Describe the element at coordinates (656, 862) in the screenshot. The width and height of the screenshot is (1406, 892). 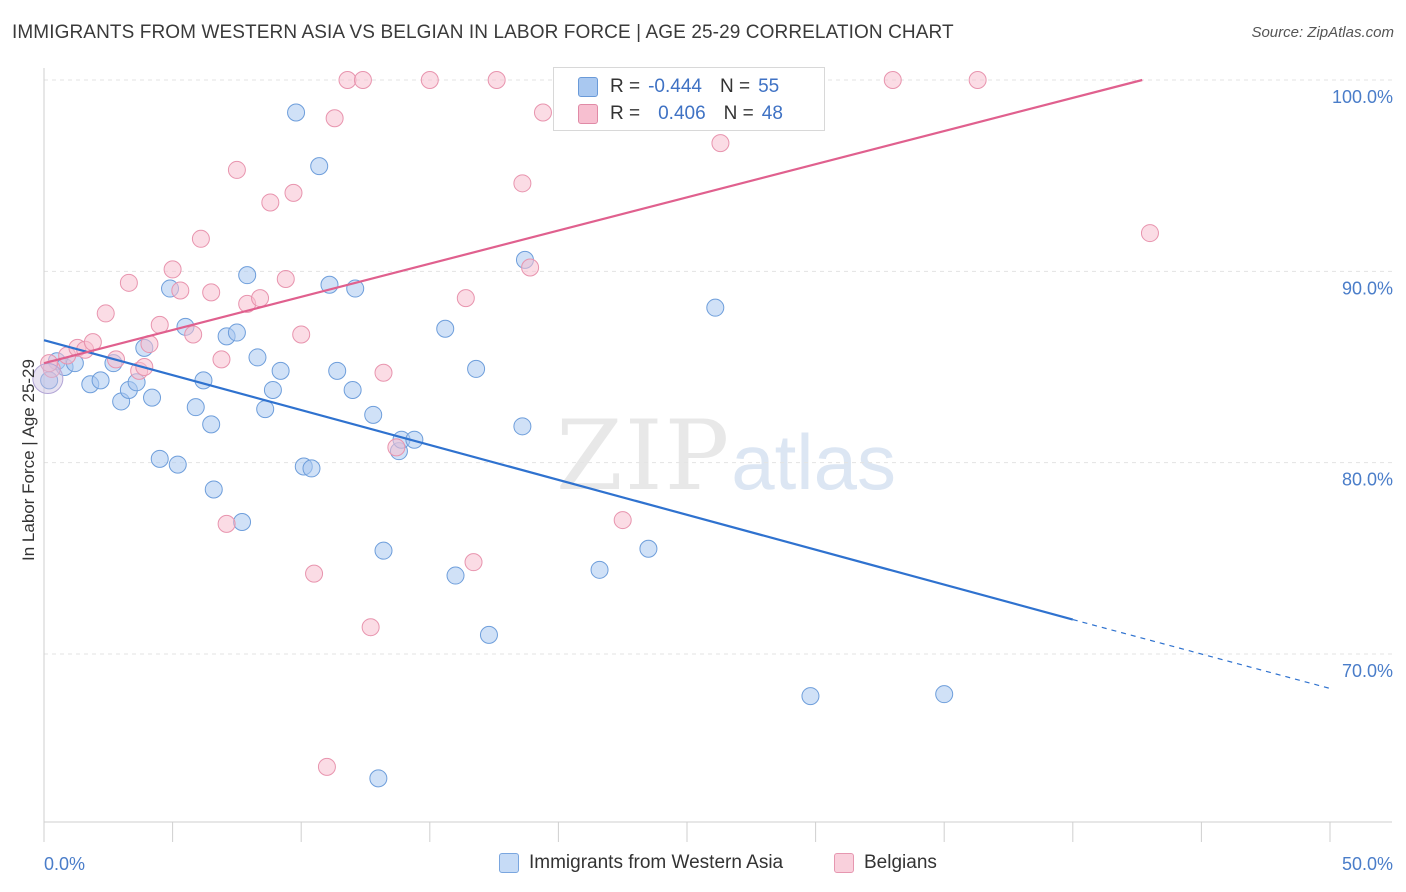
I see `bottom-legend-label: Immigrants from Western Asia` at that location.